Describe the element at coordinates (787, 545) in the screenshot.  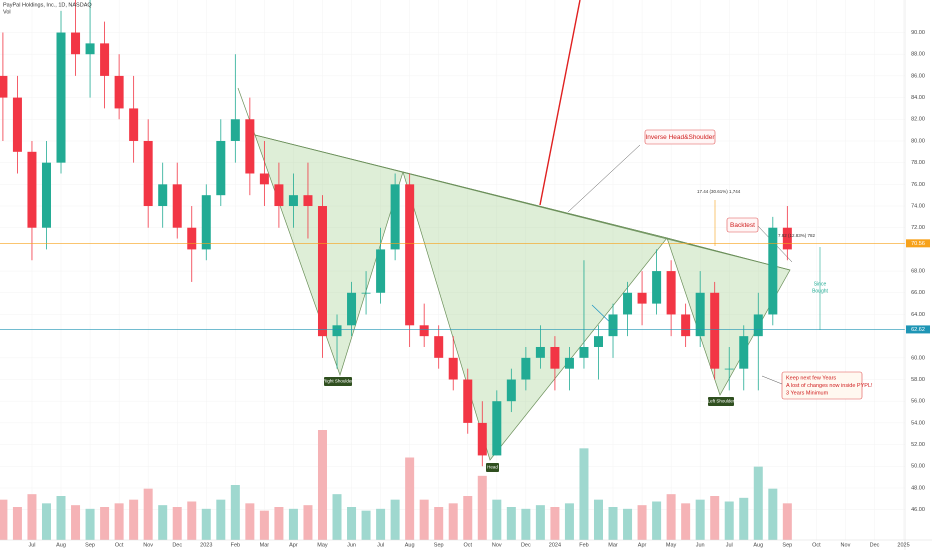
I see `x-tick-label: Sep` at that location.